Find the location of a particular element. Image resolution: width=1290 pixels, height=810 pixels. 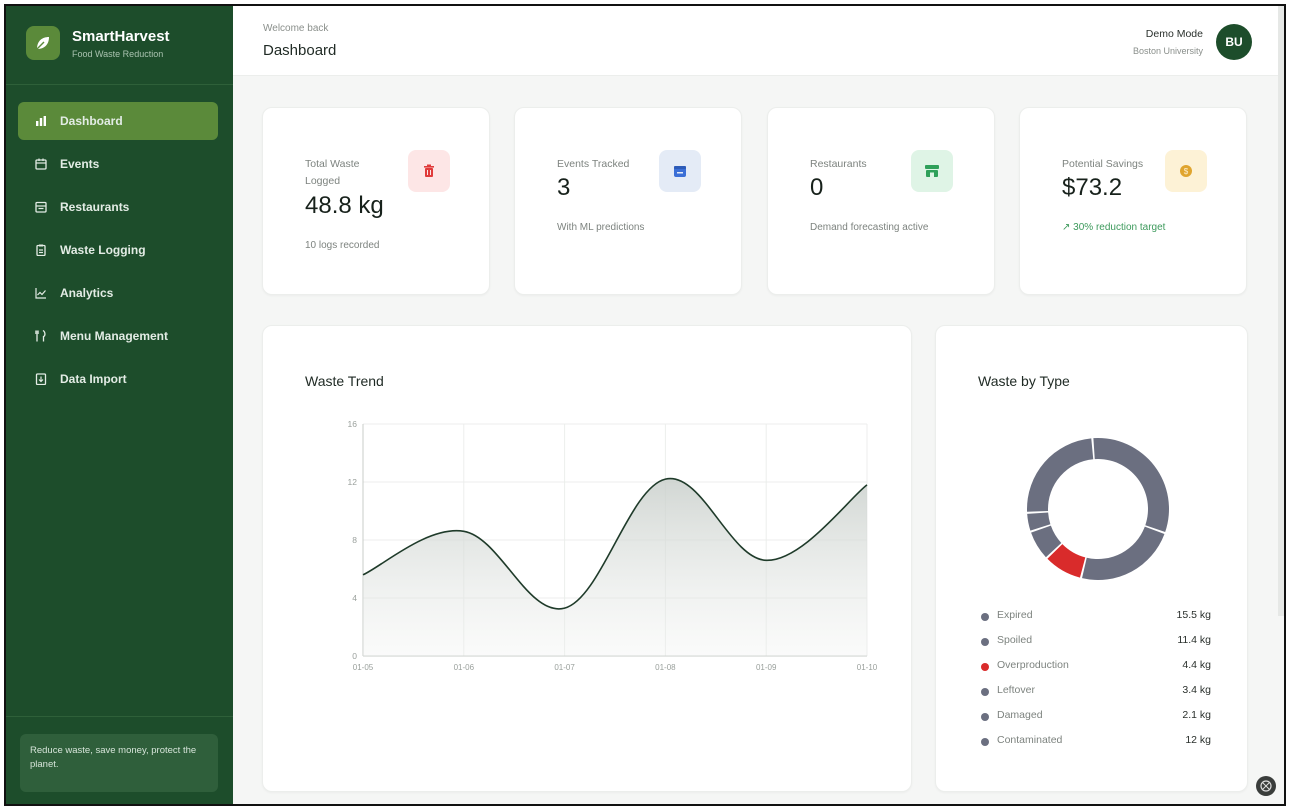

stat-subtext: ↗ 30% reduction target is located at coordinates (1113, 227).